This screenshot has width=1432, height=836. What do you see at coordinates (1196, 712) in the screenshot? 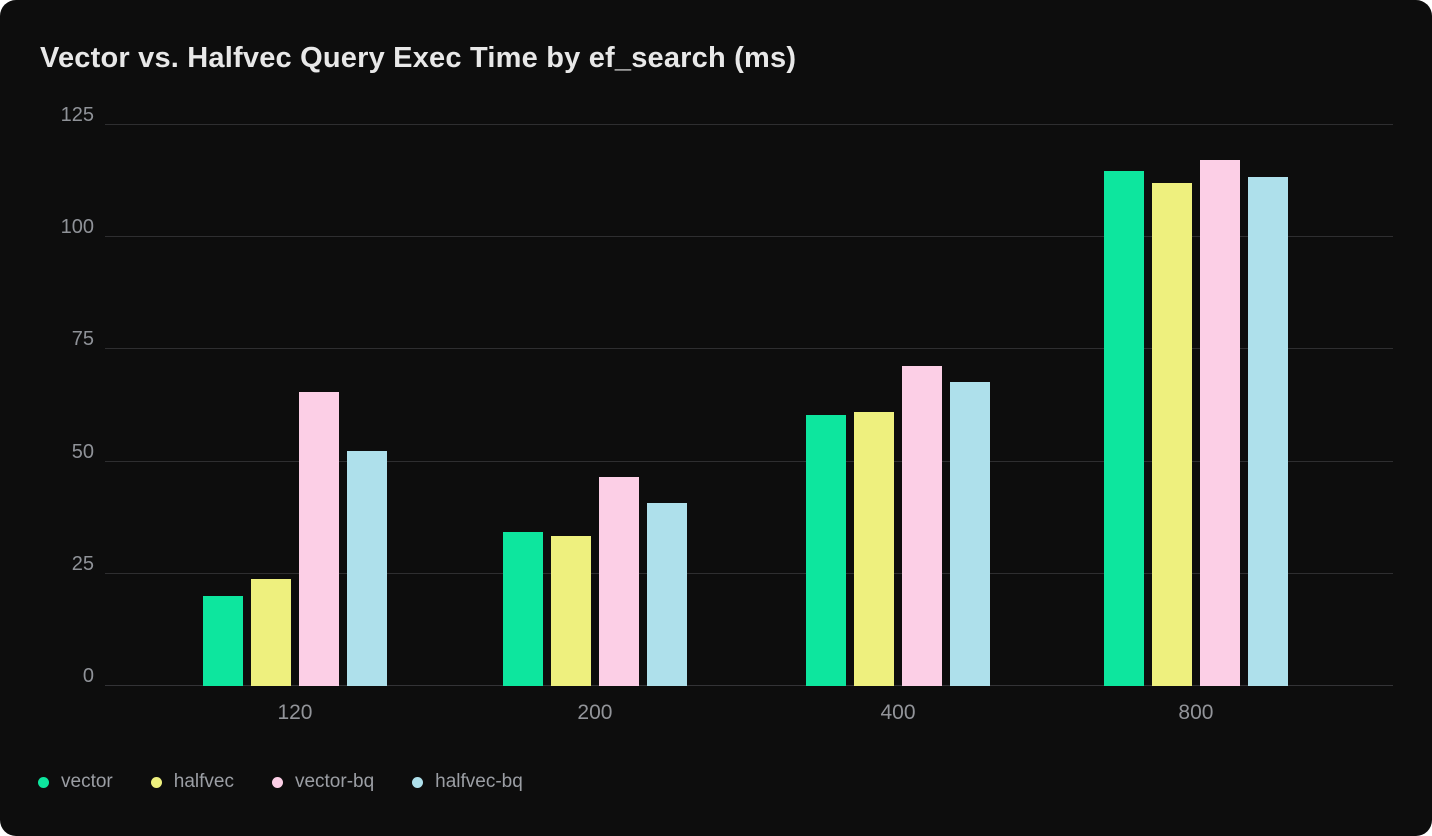
I see `x-tick-label-800: 800` at bounding box center [1196, 712].